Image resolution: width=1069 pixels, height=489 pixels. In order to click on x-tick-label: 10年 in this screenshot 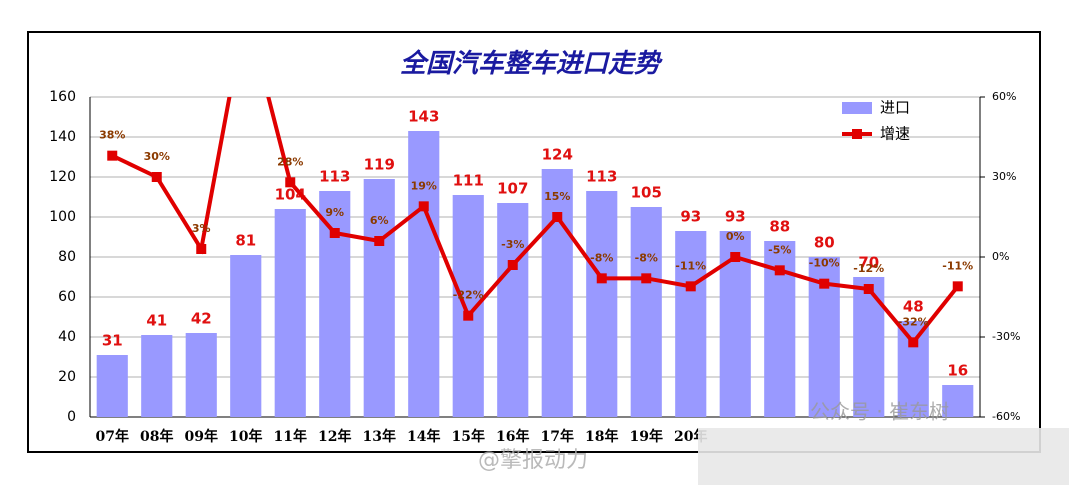, I will do `click(245, 436)`.